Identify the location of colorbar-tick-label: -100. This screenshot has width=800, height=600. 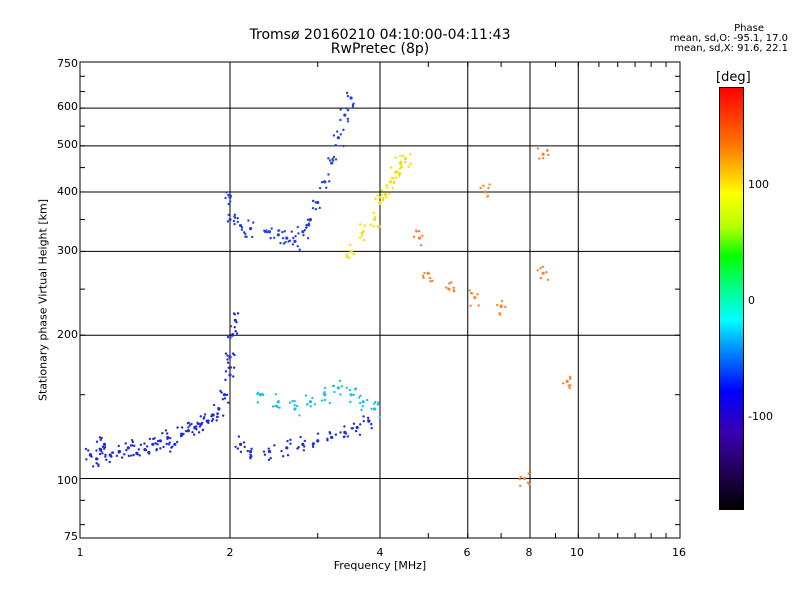
(760, 416).